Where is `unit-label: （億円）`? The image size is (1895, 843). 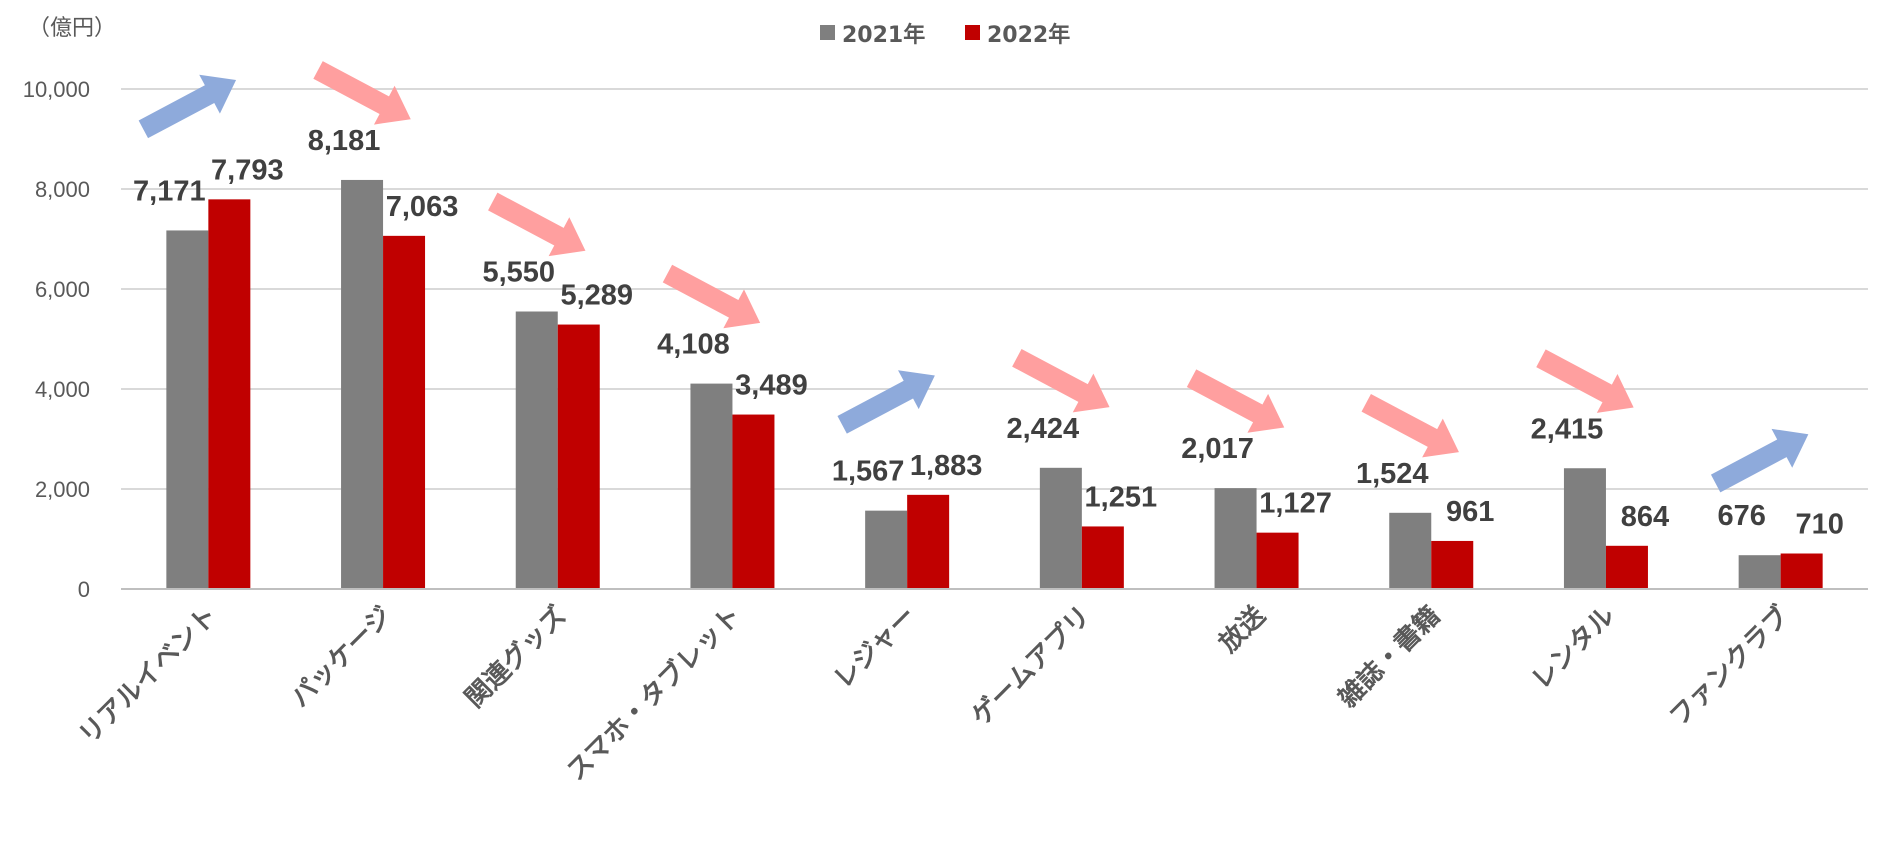
unit-label: （億円） is located at coordinates (72, 28).